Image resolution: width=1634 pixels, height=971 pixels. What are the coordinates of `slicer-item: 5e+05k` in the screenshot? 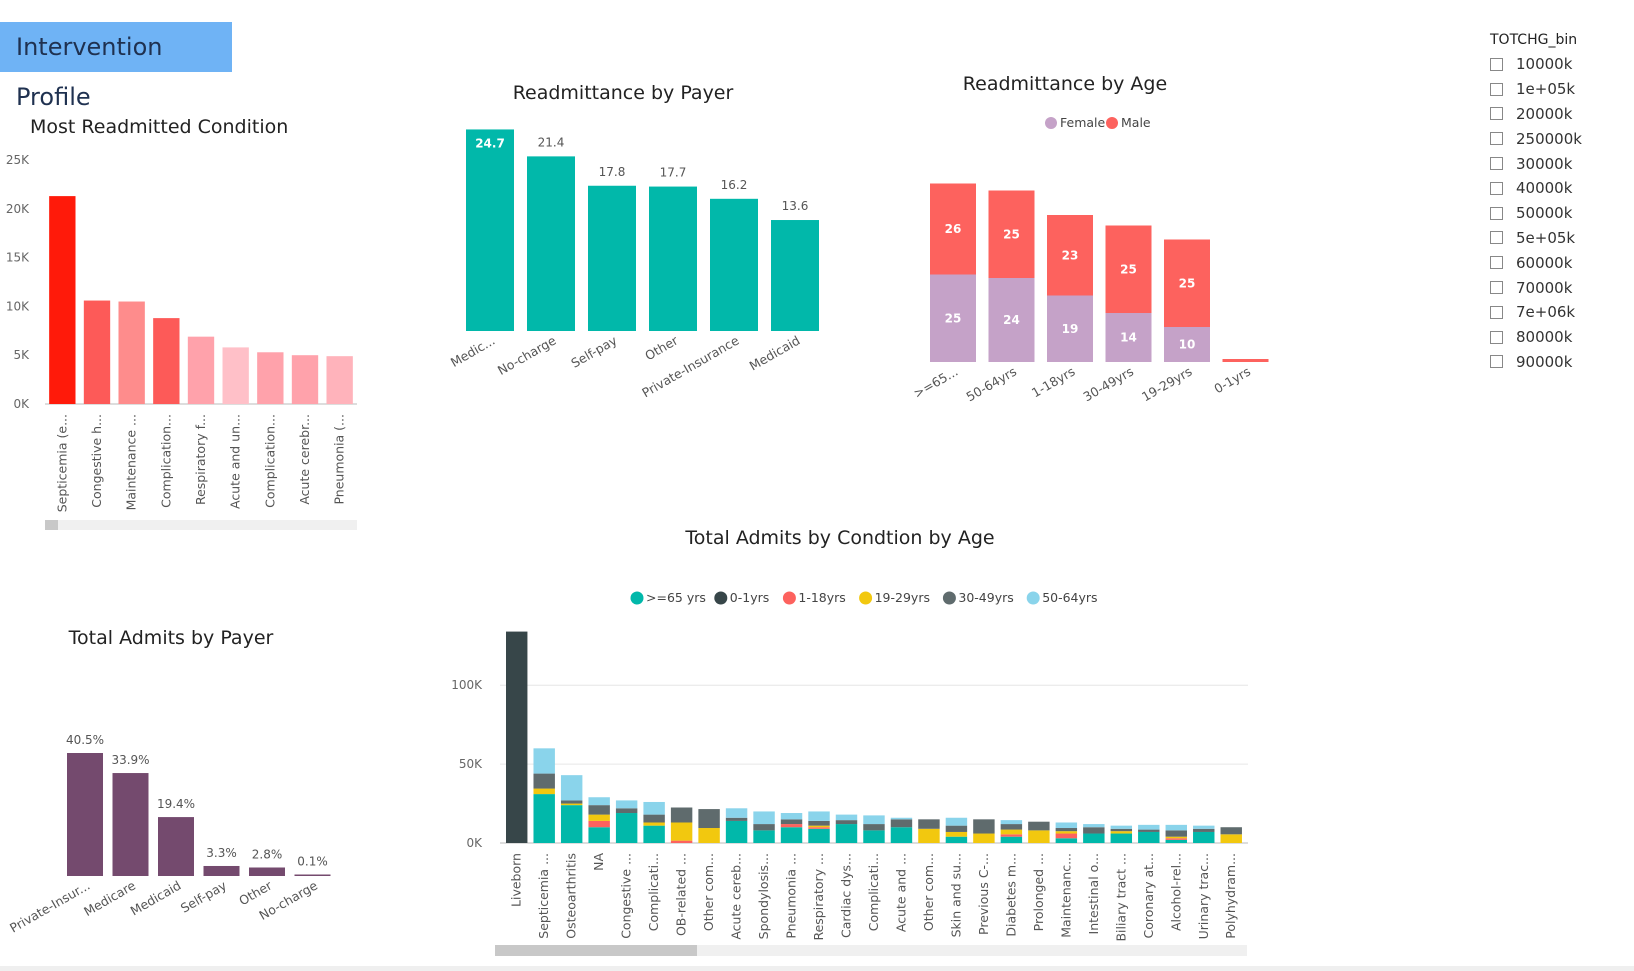 It's located at (1550, 238).